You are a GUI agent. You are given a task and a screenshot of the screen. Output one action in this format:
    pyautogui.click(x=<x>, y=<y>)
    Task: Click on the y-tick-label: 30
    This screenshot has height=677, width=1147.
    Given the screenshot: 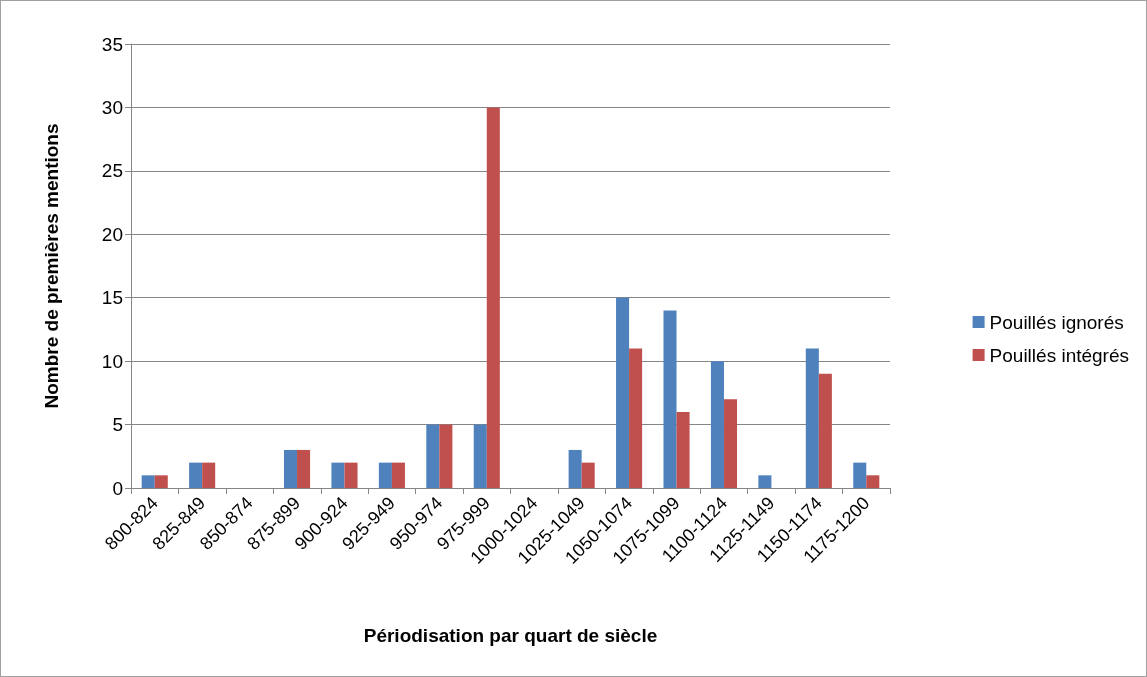 What is the action you would take?
    pyautogui.click(x=112, y=107)
    